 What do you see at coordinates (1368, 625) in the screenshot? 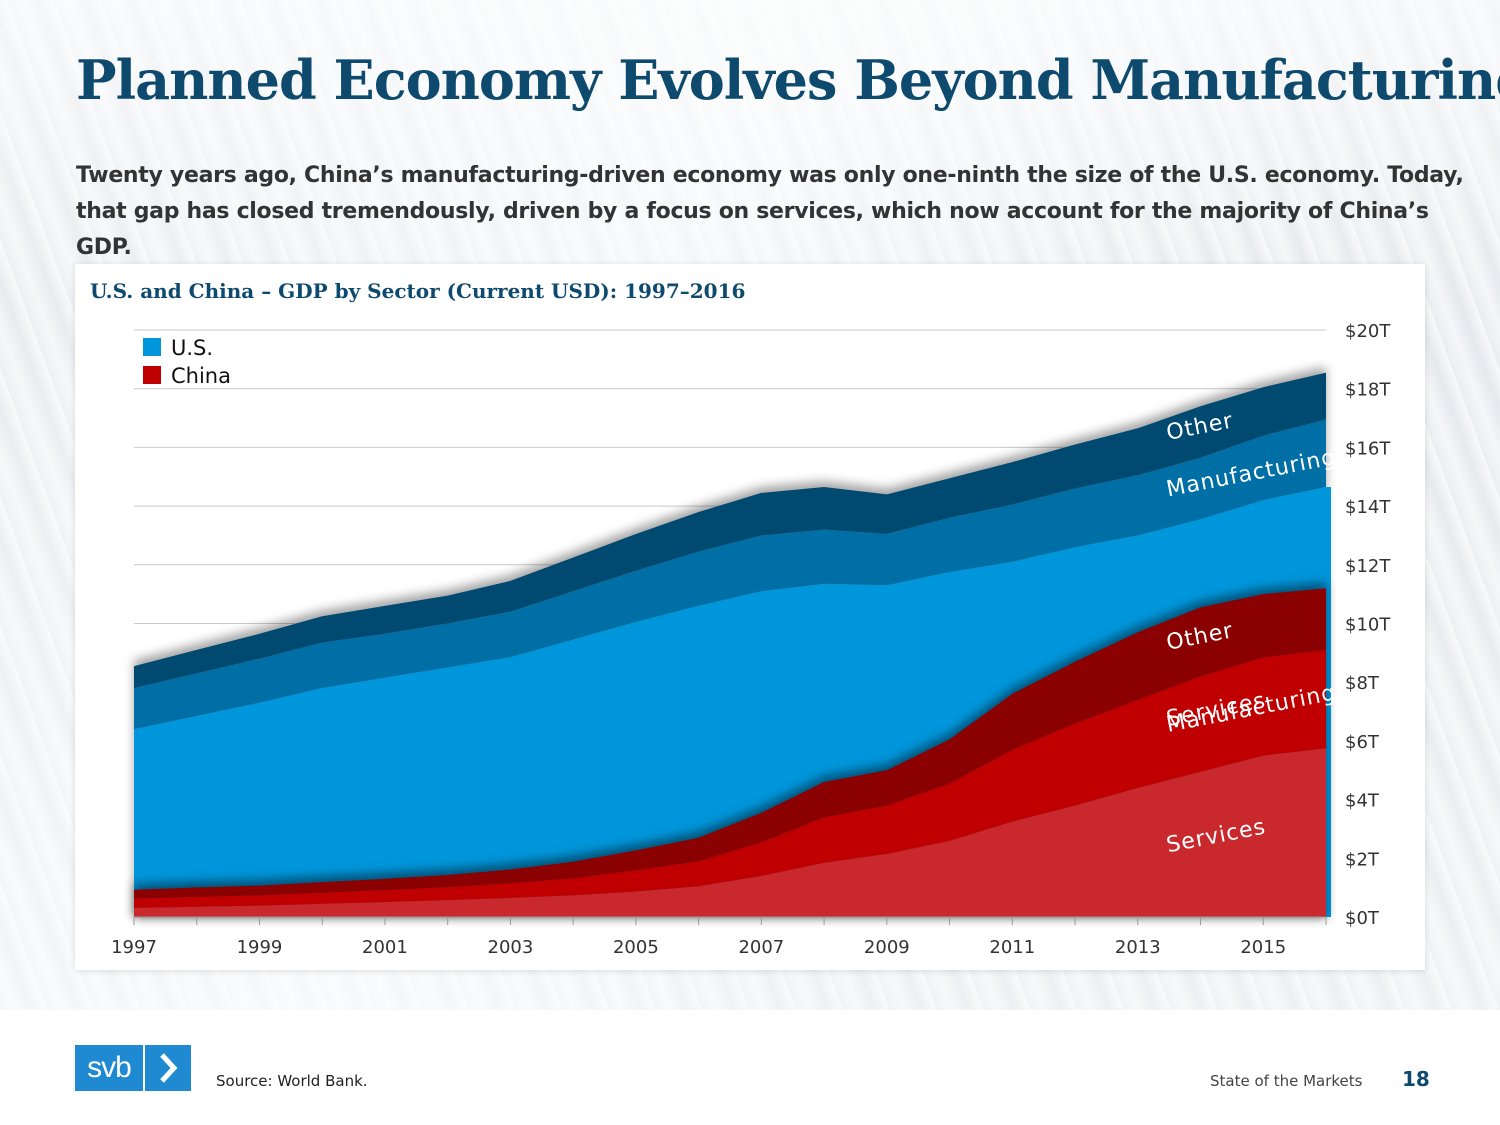
I see `y-tick-label: $10T` at bounding box center [1368, 625].